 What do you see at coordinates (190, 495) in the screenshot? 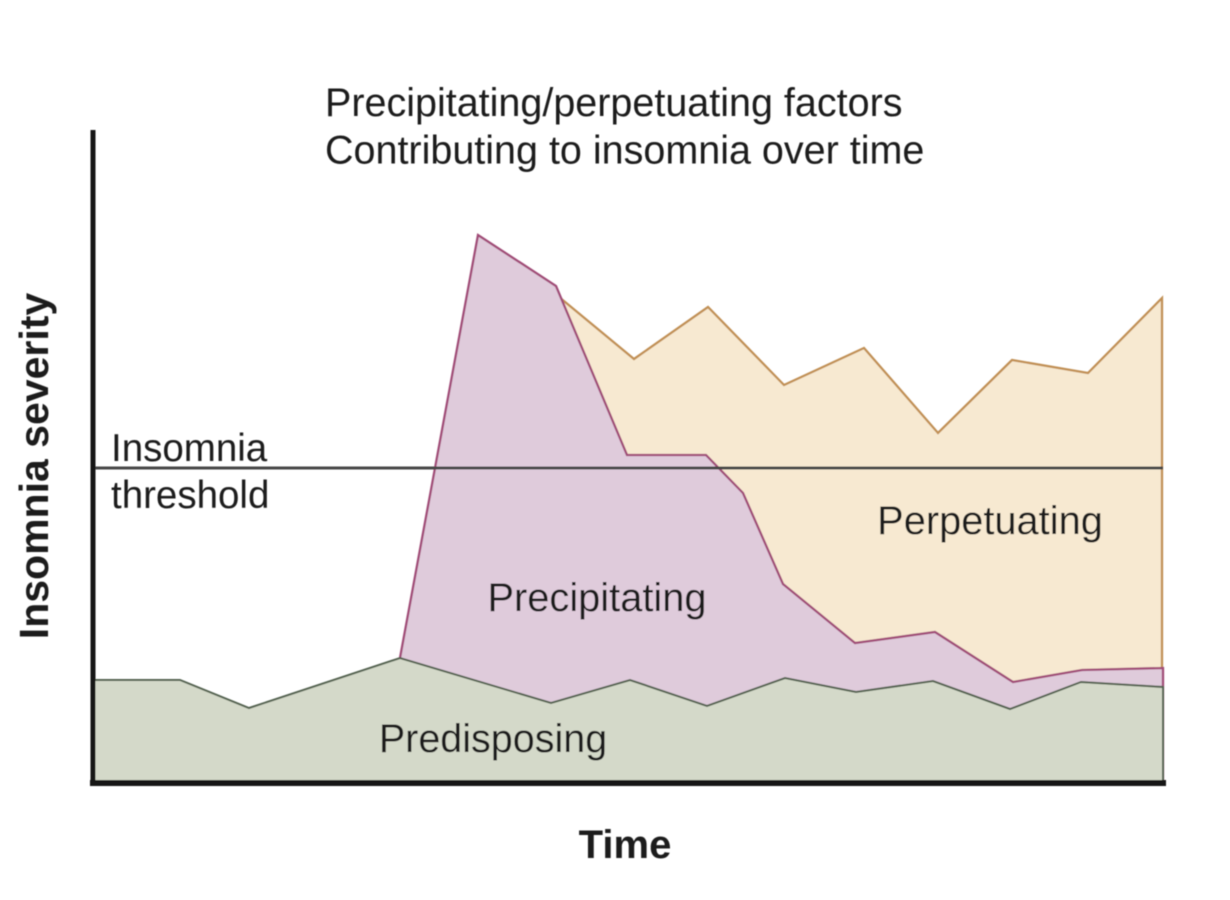
I see `svg-text: threshold` at bounding box center [190, 495].